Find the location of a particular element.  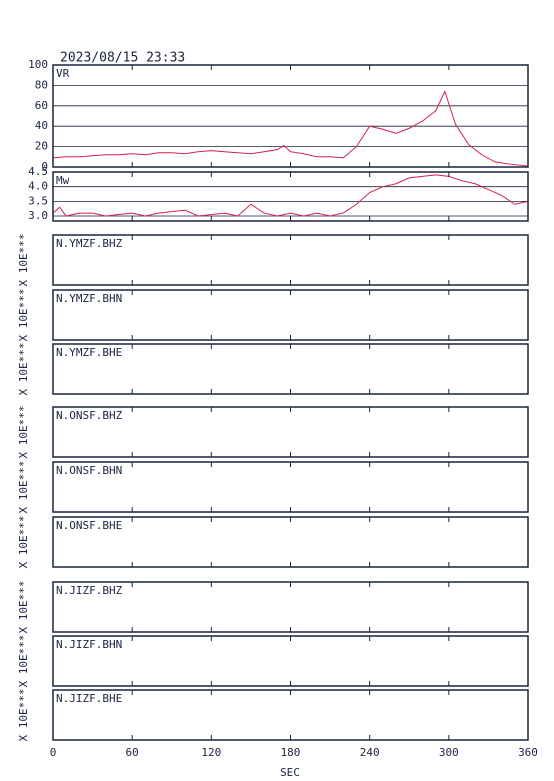

panel-label: N.JIZF.BHN is located at coordinates (89, 644).